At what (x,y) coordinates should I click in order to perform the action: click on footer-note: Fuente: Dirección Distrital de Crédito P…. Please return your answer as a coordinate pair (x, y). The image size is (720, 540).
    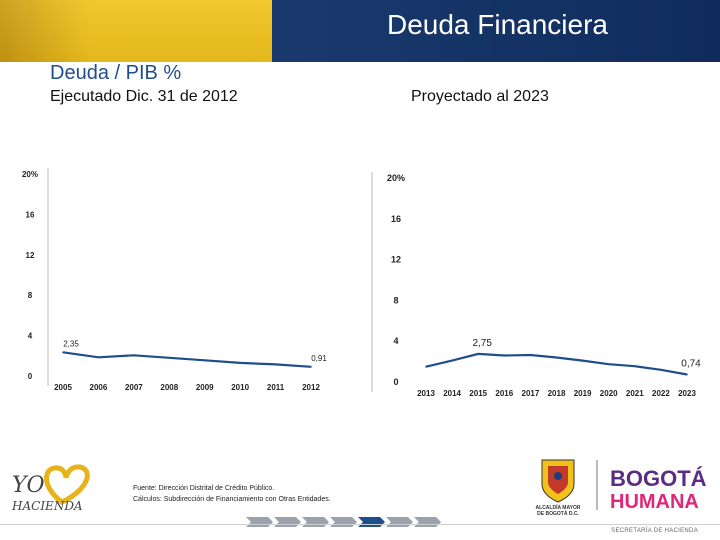
    Looking at the image, I should click on (232, 494).